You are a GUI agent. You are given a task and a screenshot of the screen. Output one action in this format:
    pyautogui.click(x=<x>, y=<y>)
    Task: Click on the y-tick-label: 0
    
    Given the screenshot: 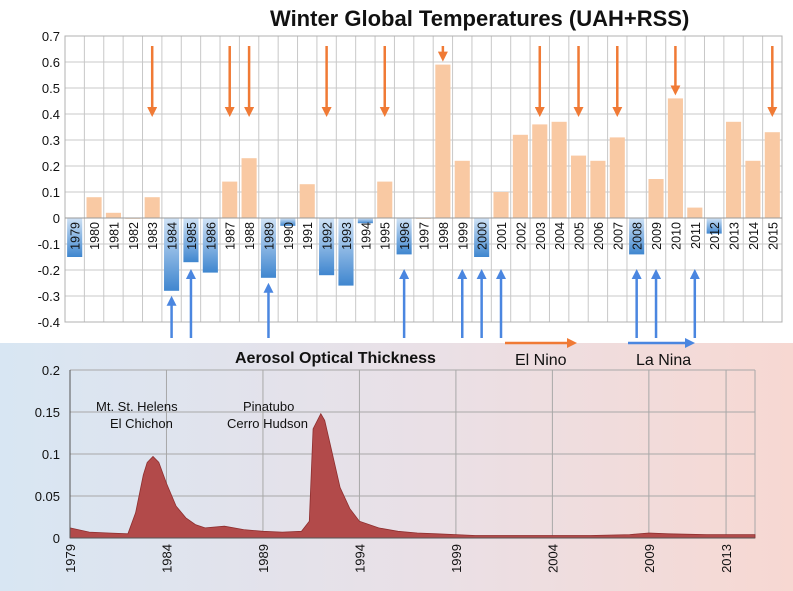 What is the action you would take?
    pyautogui.click(x=56, y=218)
    